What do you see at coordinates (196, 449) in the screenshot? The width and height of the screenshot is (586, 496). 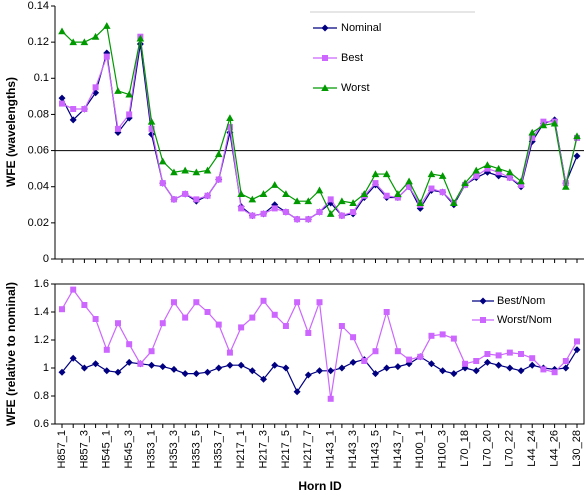 I see `x-tick-label: H353_5` at bounding box center [196, 449].